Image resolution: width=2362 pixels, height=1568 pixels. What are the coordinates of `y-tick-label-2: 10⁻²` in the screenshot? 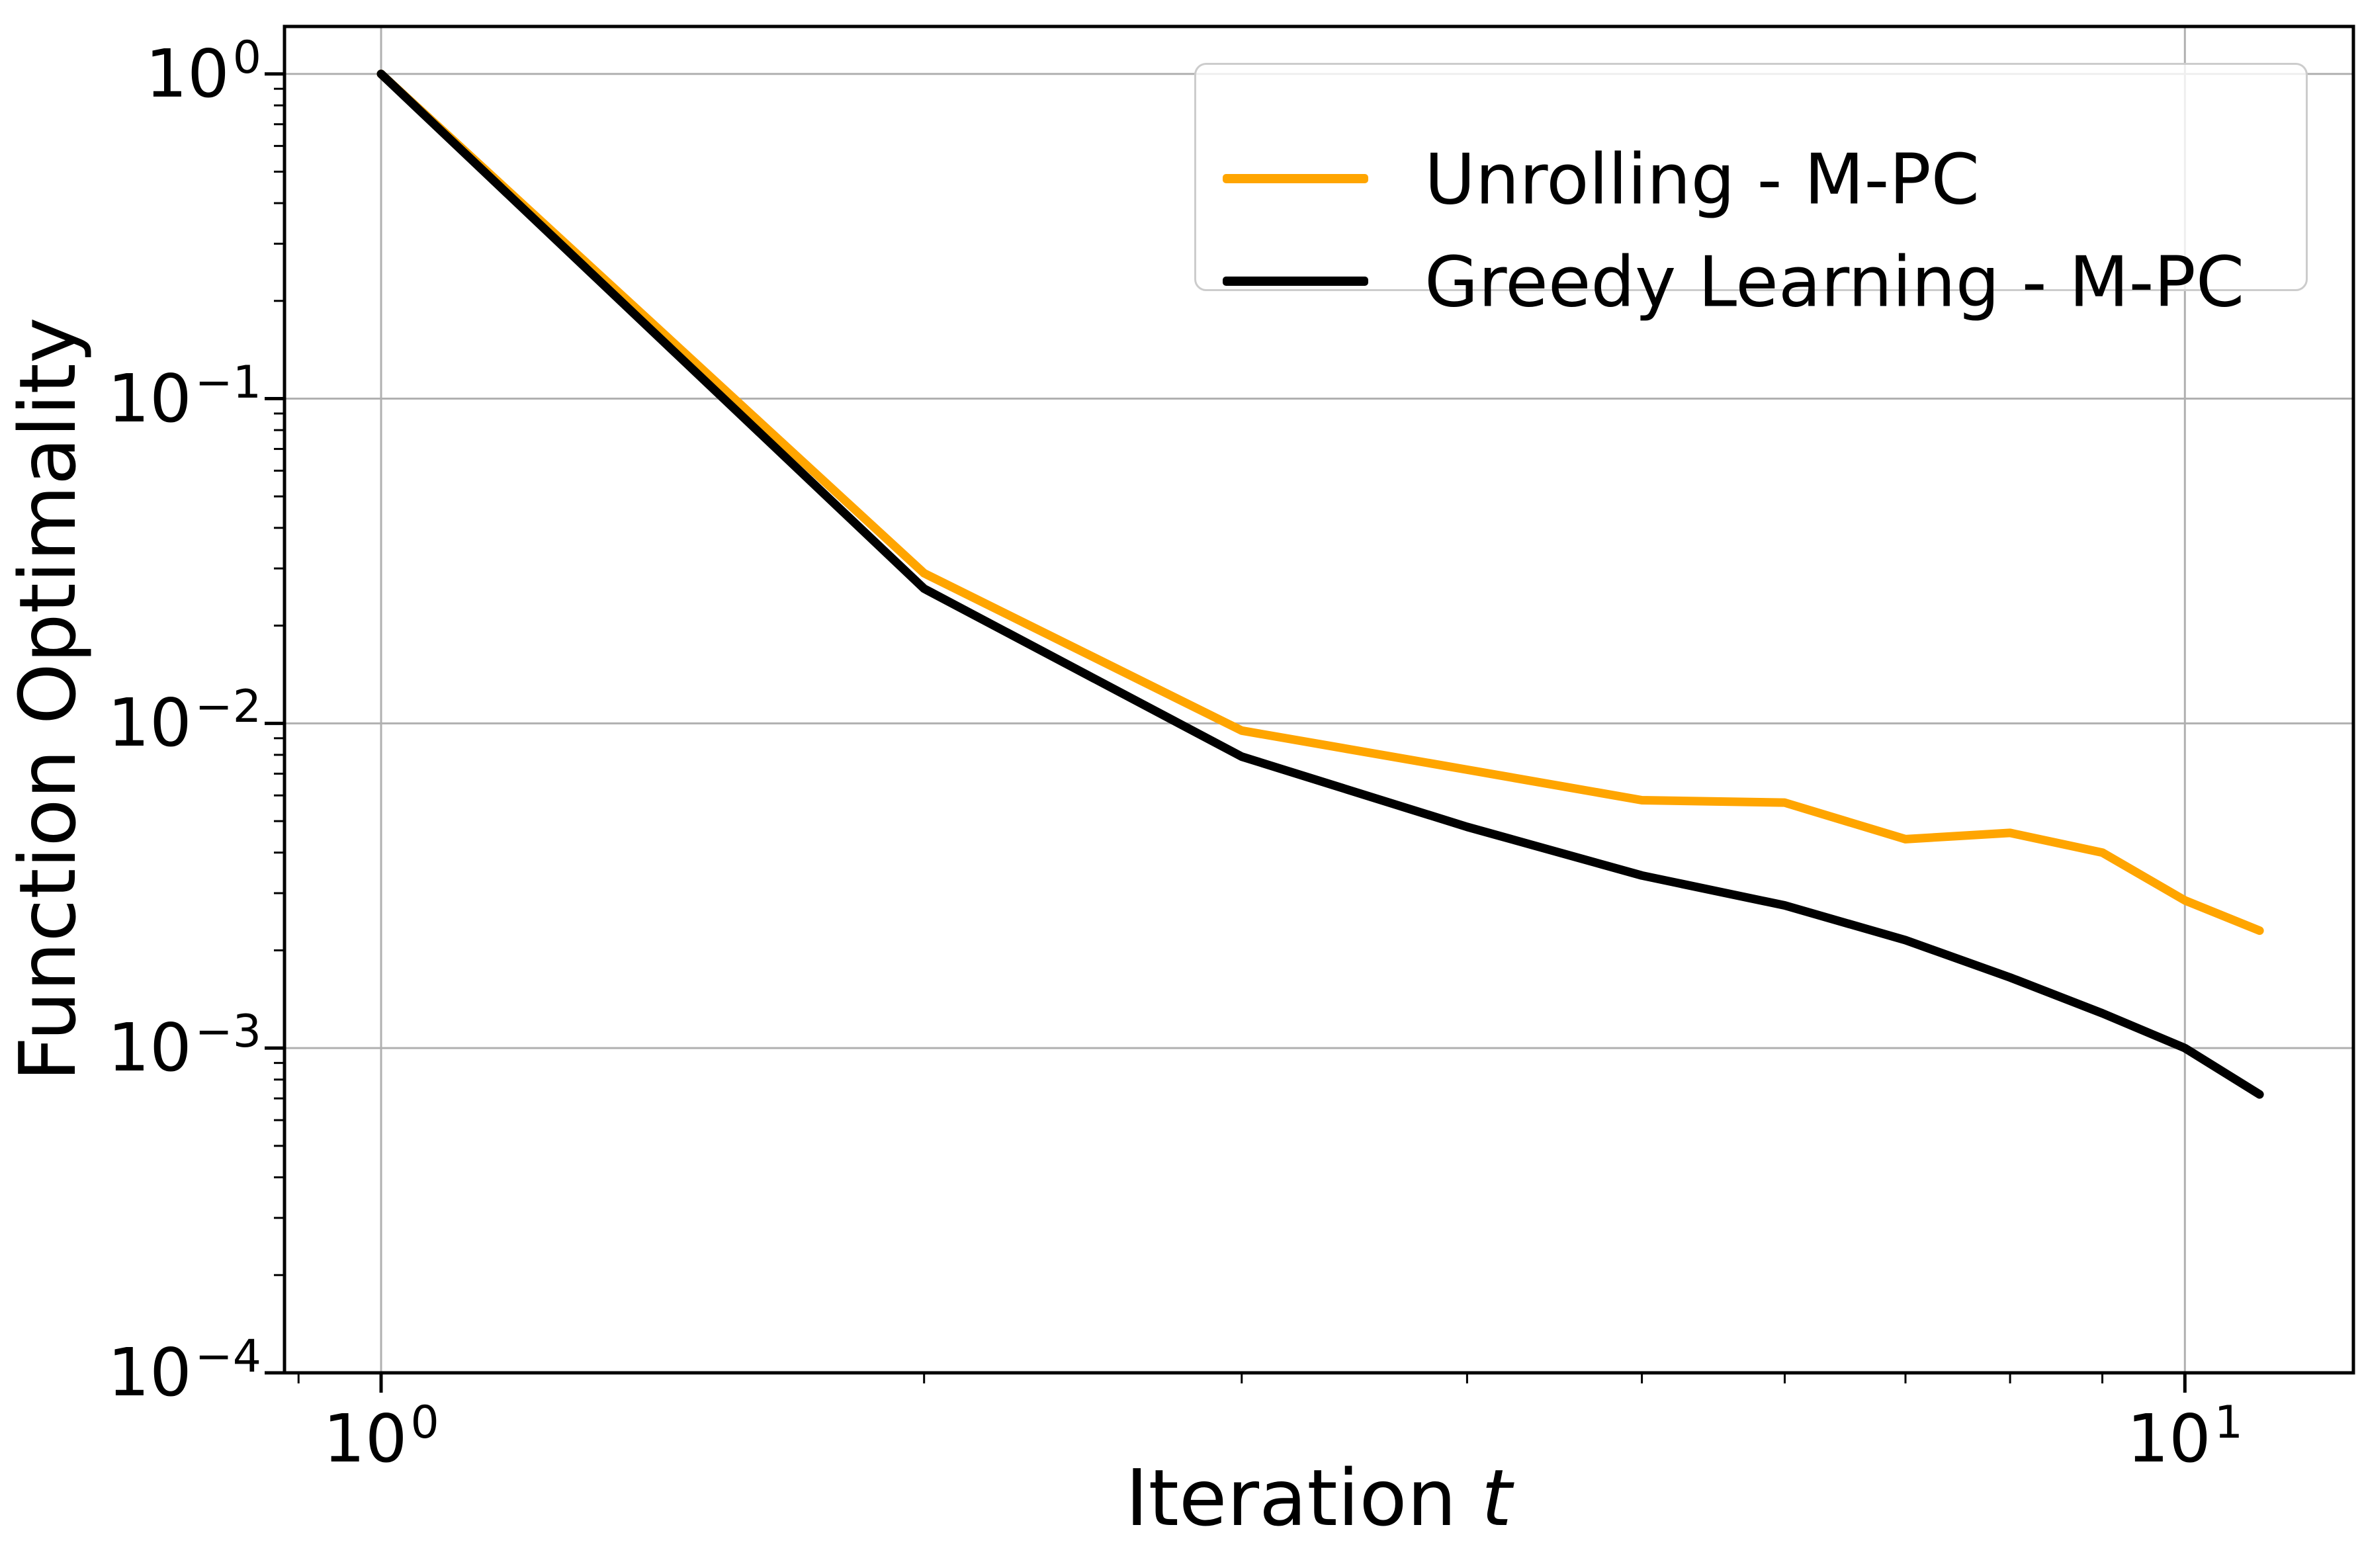 It's located at (184, 722).